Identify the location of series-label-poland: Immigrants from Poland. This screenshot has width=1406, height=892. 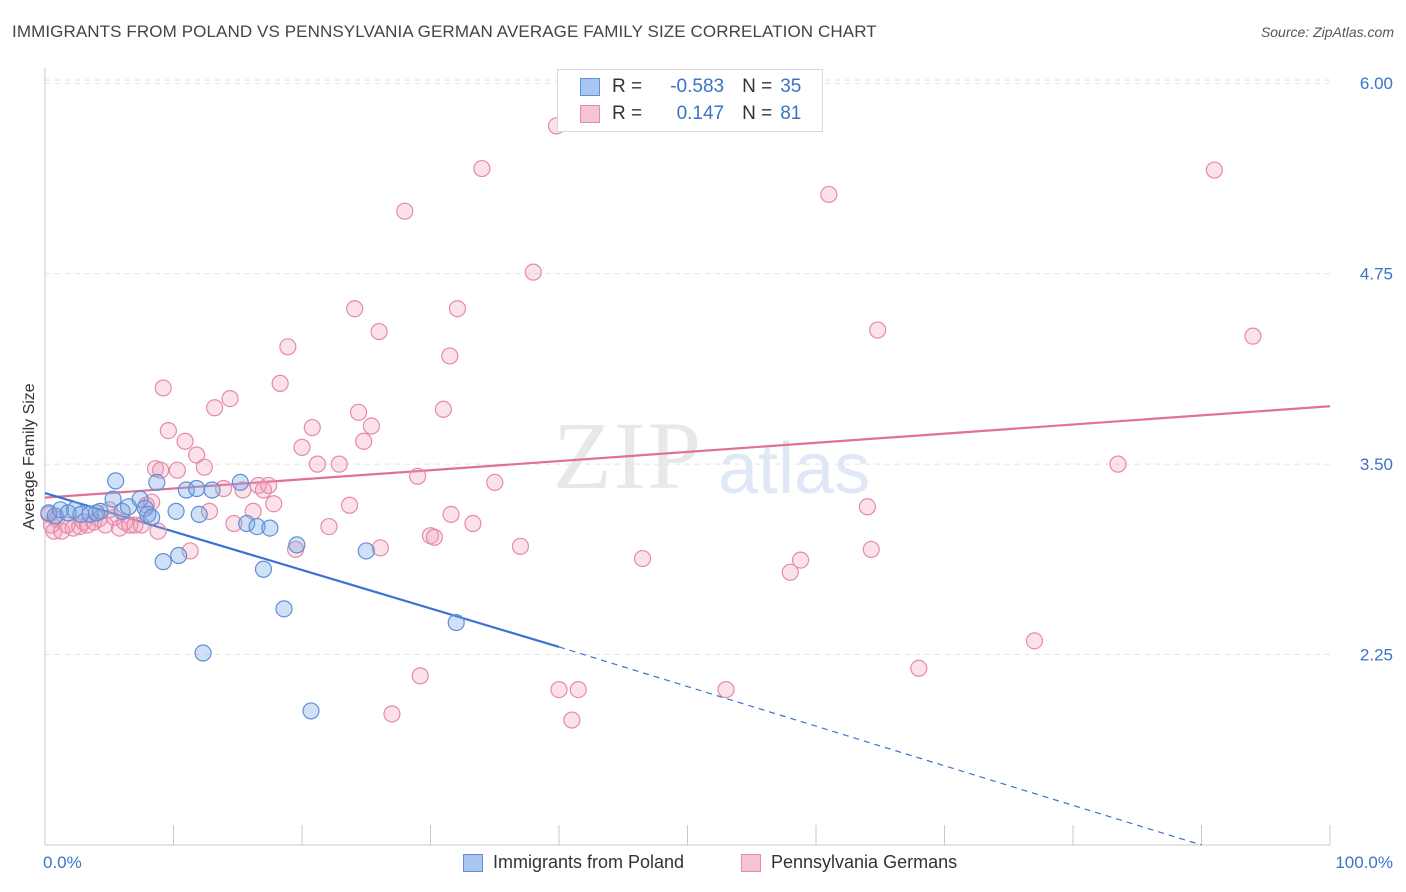
(589, 862).